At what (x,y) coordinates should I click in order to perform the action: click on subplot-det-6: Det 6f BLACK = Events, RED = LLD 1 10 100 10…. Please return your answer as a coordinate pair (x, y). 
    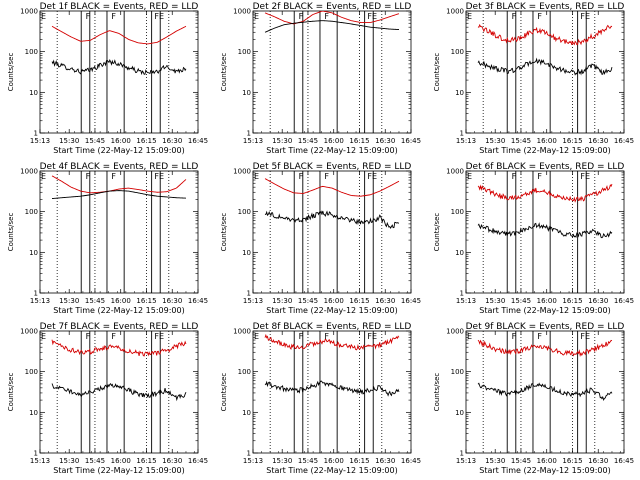
    Looking at the image, I should click on (533, 238).